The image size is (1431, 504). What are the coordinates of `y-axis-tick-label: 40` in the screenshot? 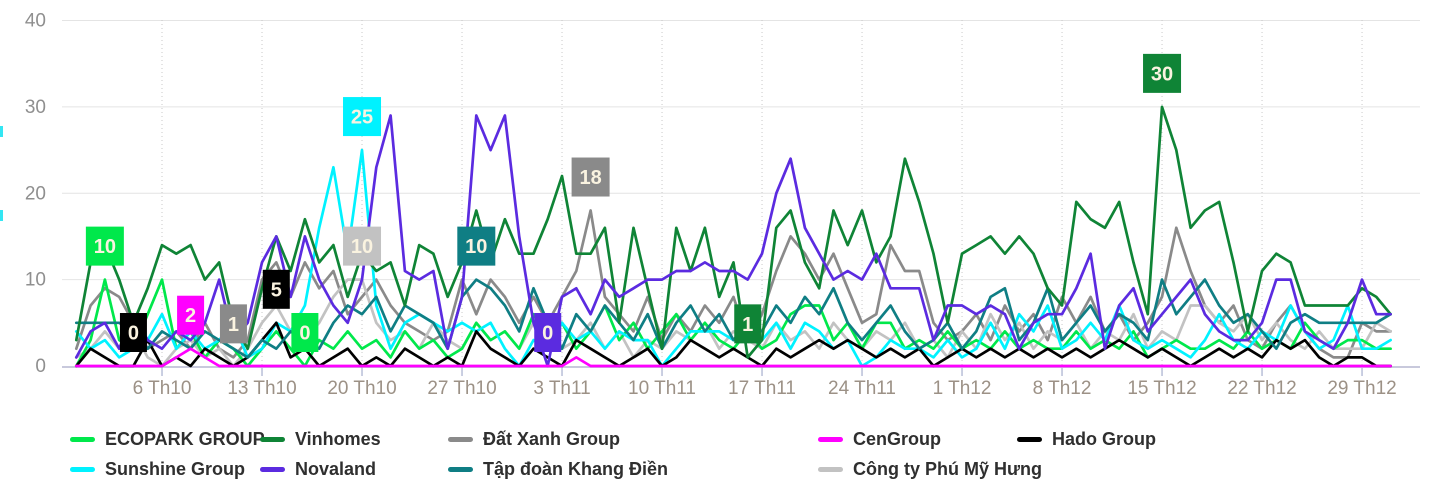 It's located at (35, 21).